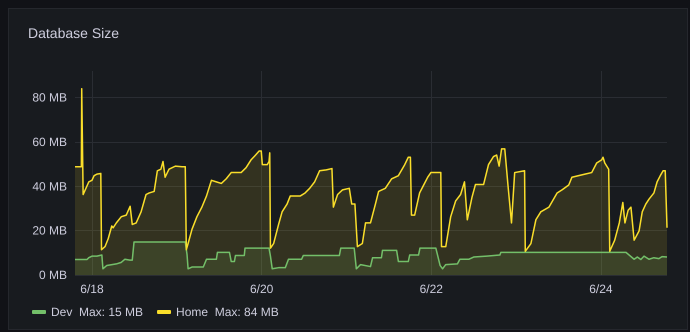 This screenshot has height=332, width=690. Describe the element at coordinates (74, 33) in the screenshot. I see `chart-title: Database Size` at that location.